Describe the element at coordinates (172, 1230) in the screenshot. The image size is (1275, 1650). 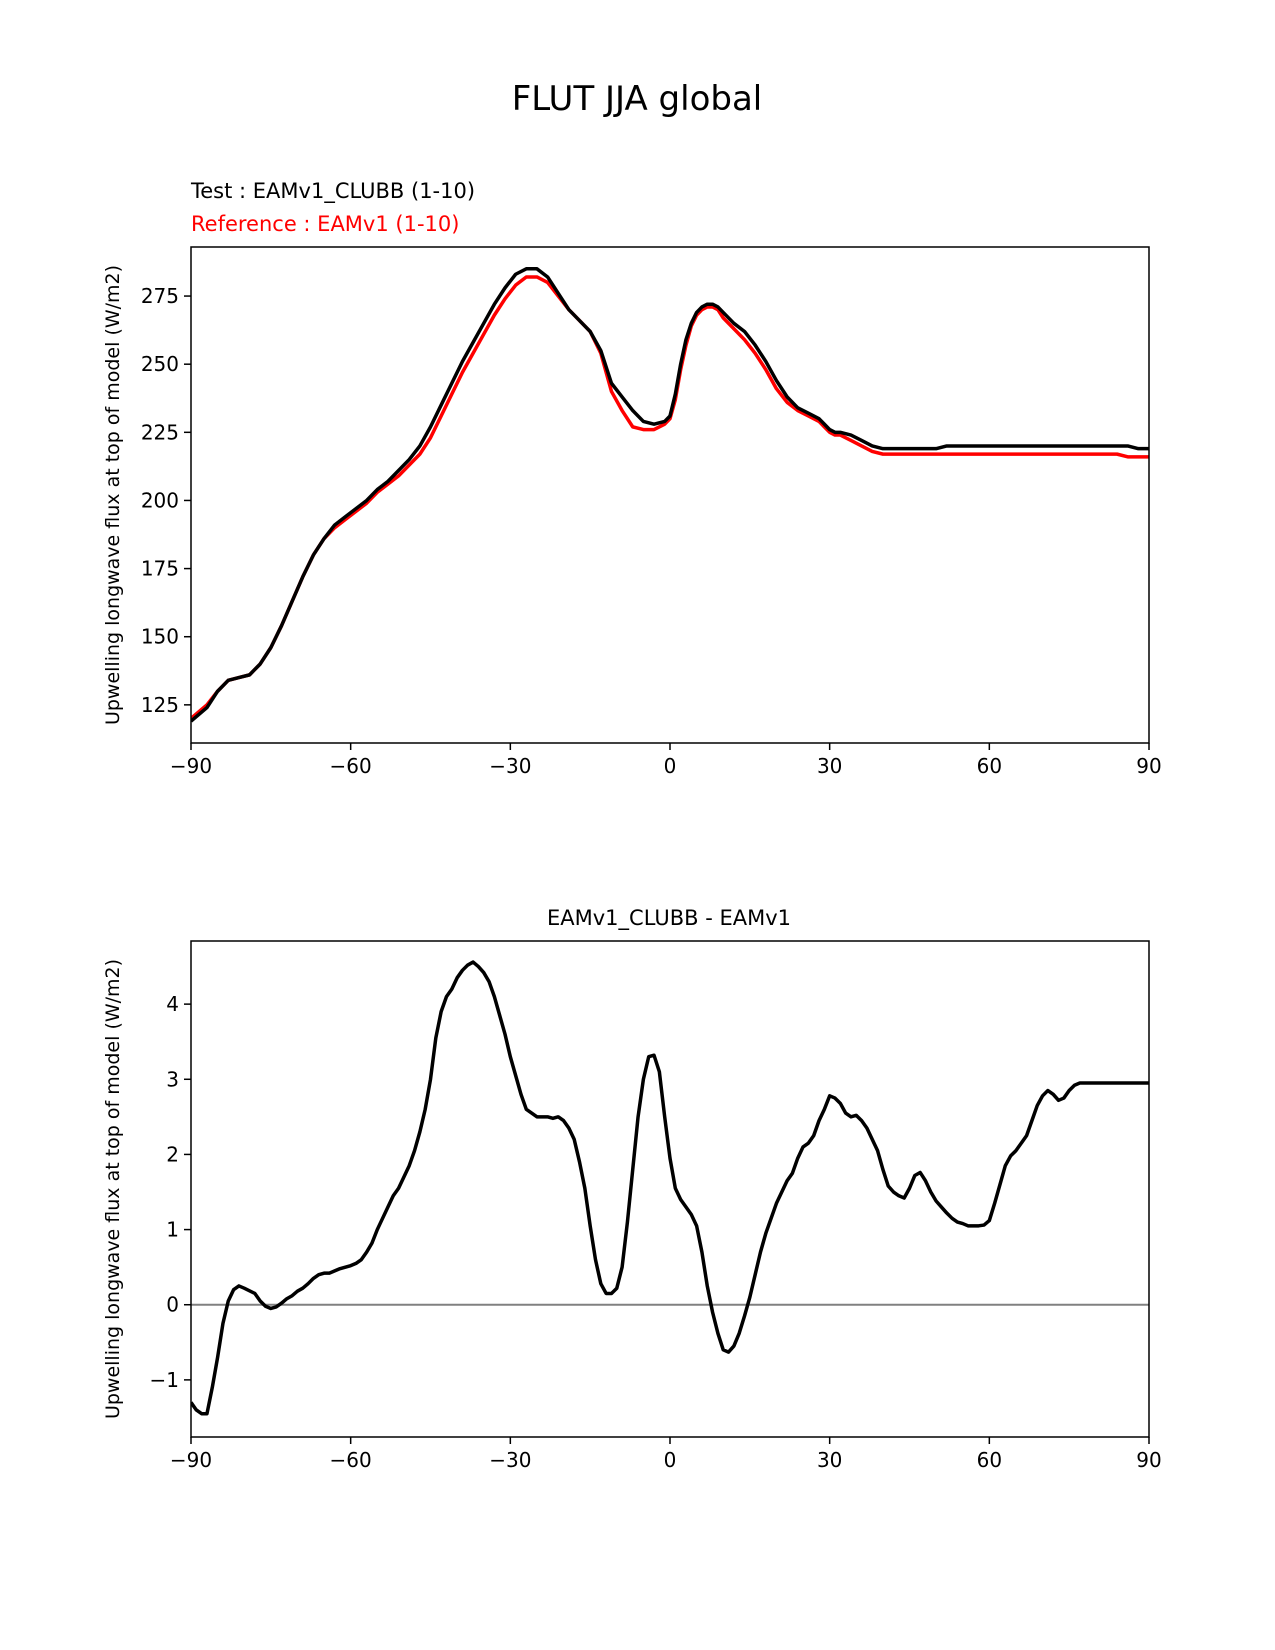
I see `y-tick-label: 1` at that location.